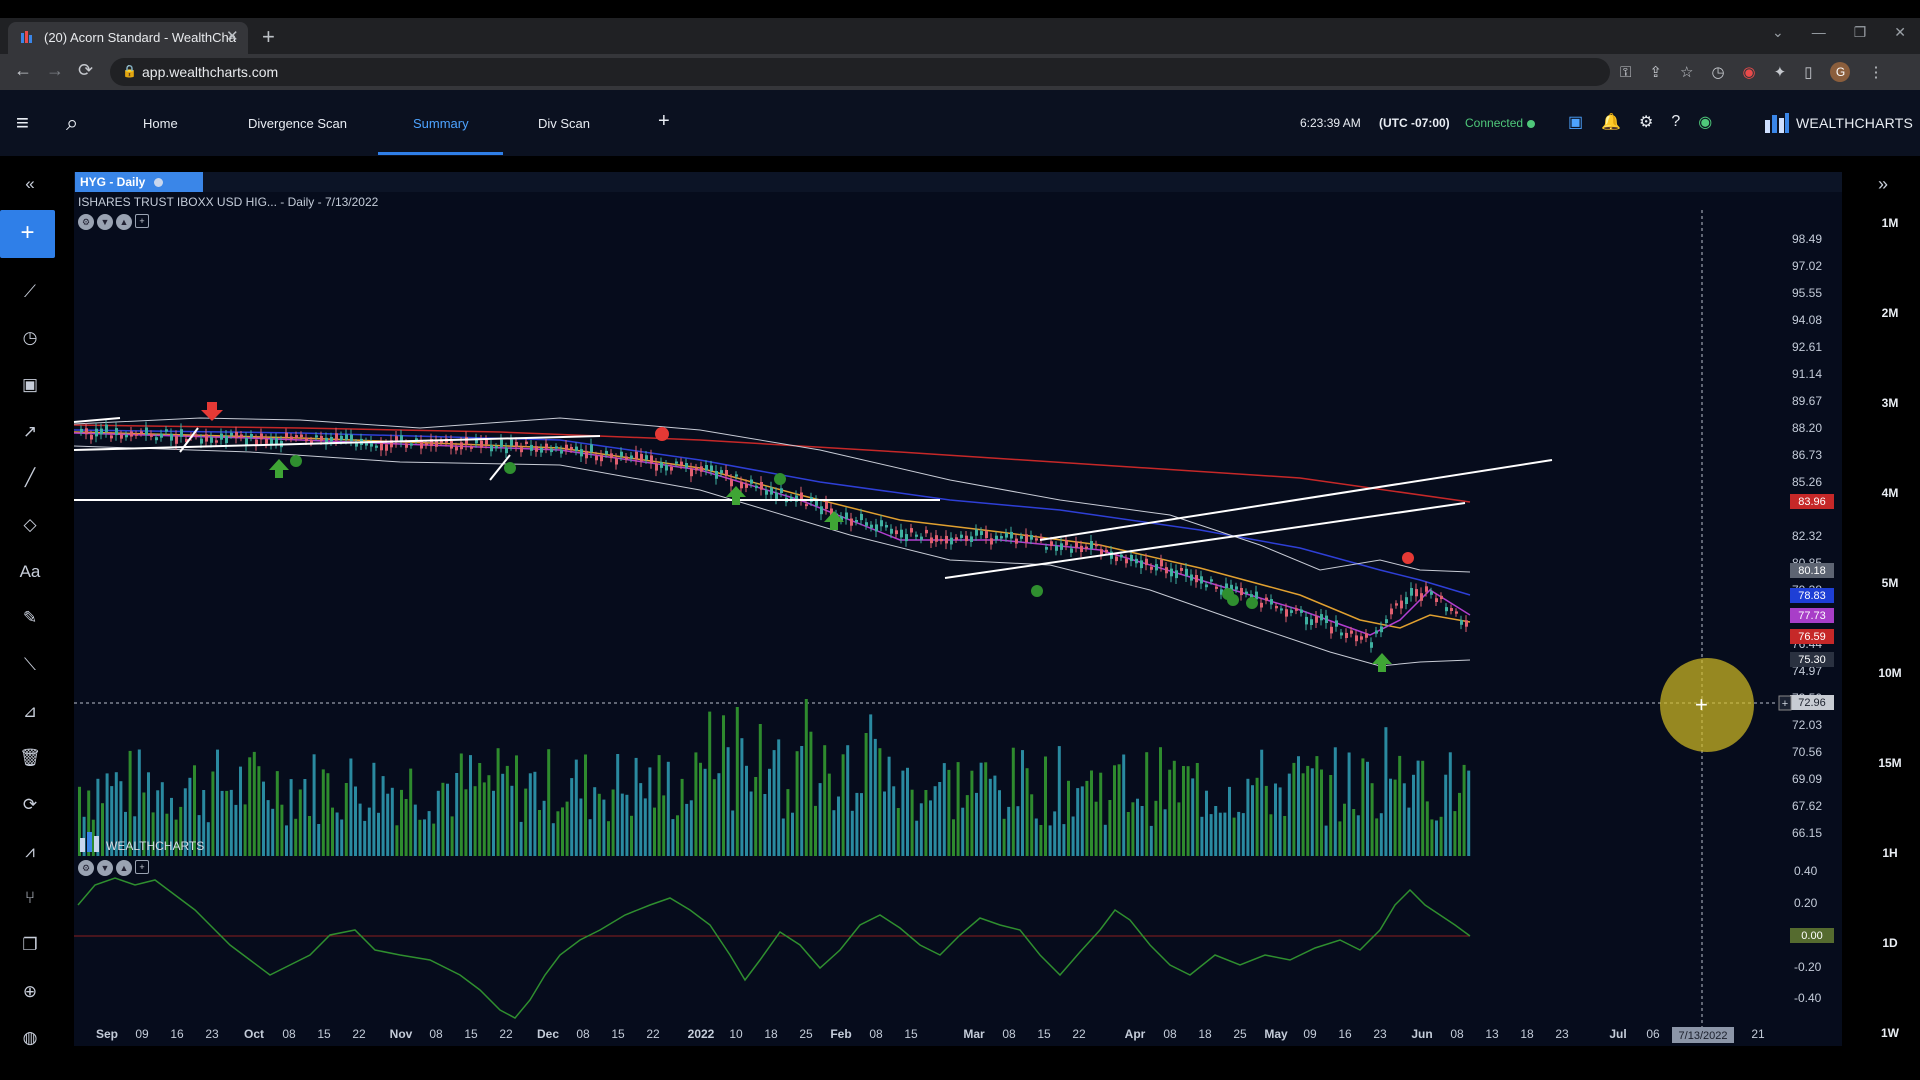 This screenshot has width=1920, height=1080. Describe the element at coordinates (1890, 853) in the screenshot. I see `timeframe-1h: 1H` at that location.